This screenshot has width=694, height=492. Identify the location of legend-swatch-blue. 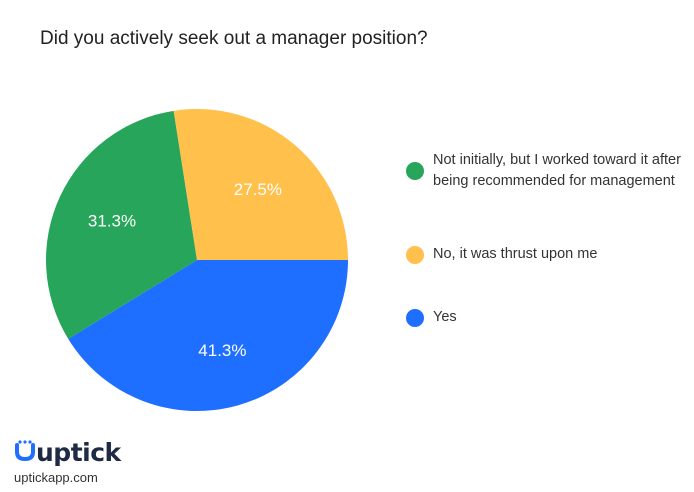
(415, 317).